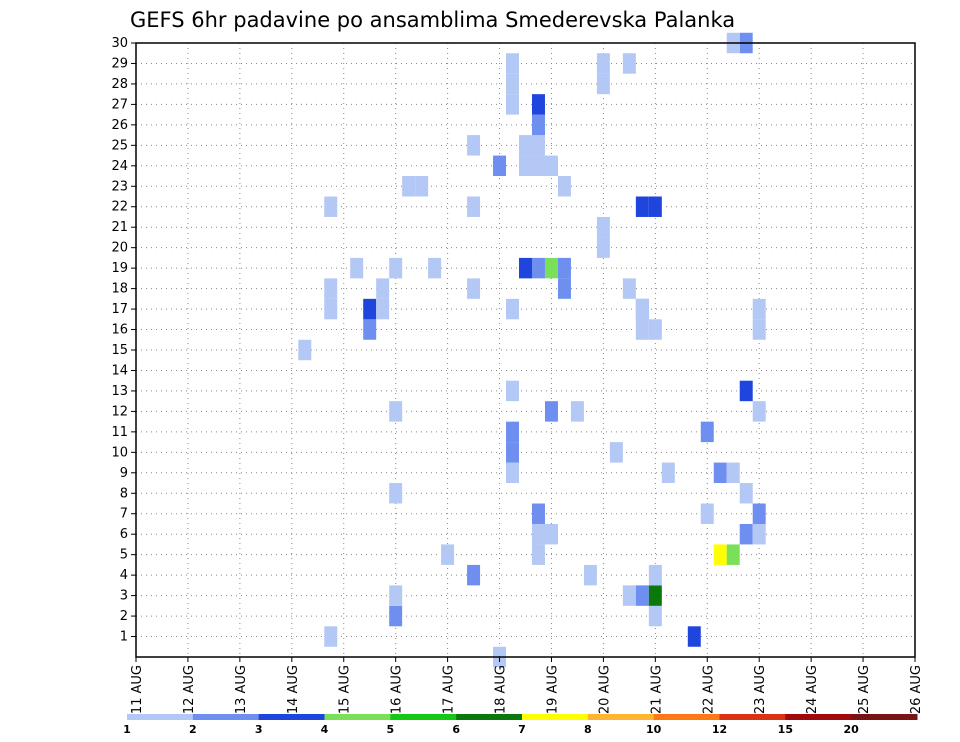  Describe the element at coordinates (241, 689) in the screenshot. I see `x-tick-label: 13 AUG` at that location.